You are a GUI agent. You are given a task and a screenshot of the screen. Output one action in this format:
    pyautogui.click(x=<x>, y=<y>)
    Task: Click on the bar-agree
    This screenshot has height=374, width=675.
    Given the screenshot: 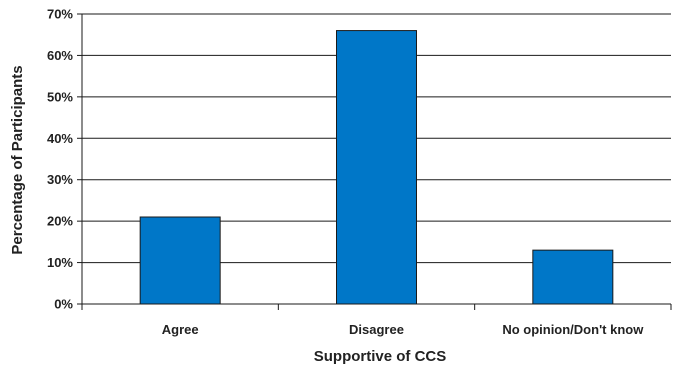 What is the action you would take?
    pyautogui.click(x=180, y=260)
    